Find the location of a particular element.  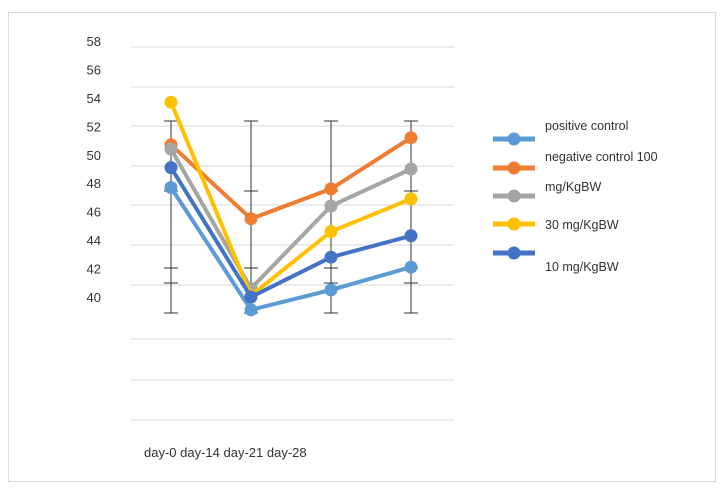

series-10-mg-kgbw is located at coordinates (291, 232).